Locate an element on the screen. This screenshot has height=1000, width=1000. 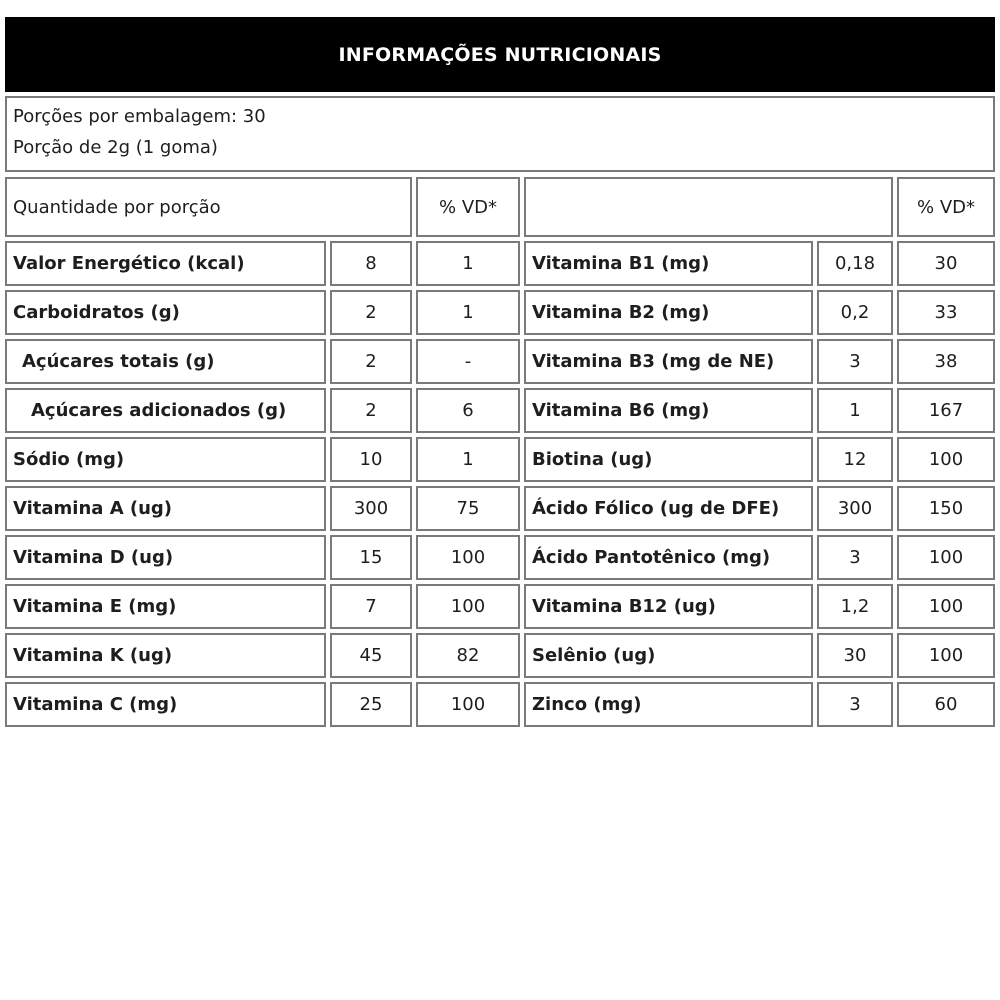
nutrient-vd: 150 is located at coordinates (946, 508).